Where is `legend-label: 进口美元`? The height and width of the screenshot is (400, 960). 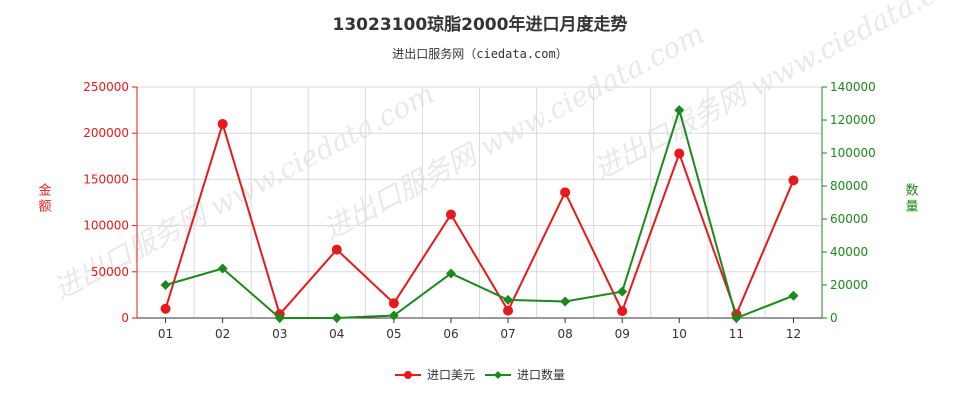 legend-label: 进口美元 is located at coordinates (451, 375).